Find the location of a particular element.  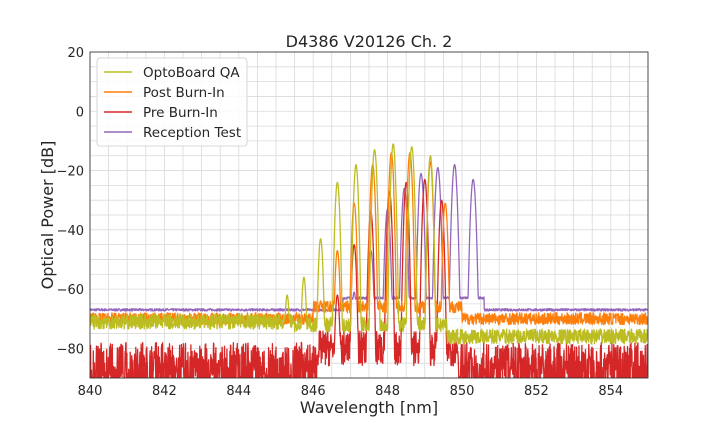

y-tick-label: −40 is located at coordinates (70, 231).